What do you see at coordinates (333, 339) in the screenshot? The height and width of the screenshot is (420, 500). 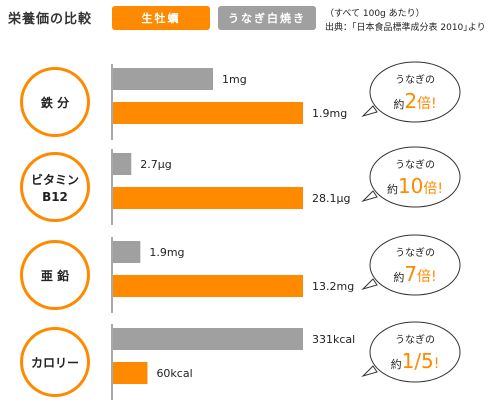 I see `value-label-eel: 331kcal` at bounding box center [333, 339].